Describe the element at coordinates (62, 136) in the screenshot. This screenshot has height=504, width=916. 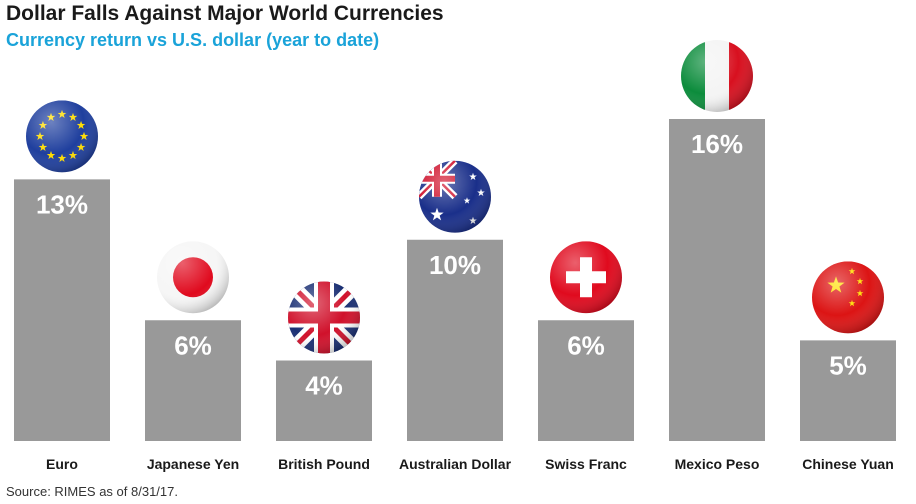
I see `eu-flag-icon` at that location.